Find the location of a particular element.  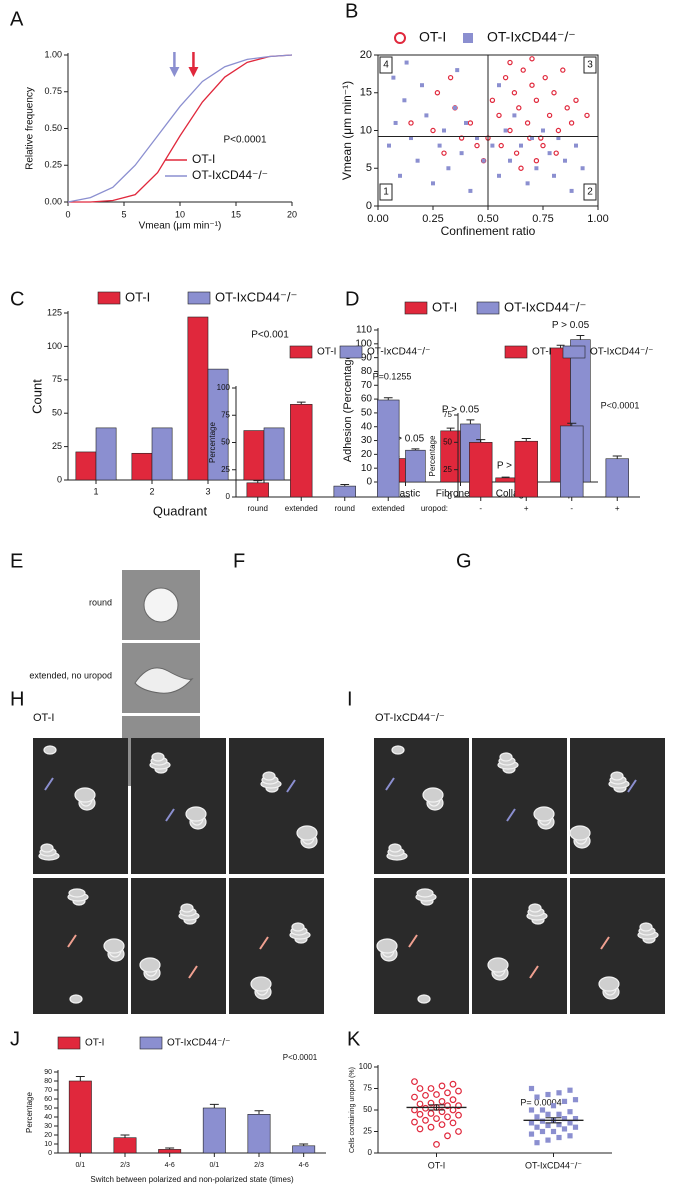

sem-bar is located at coordinates (553, 1120).